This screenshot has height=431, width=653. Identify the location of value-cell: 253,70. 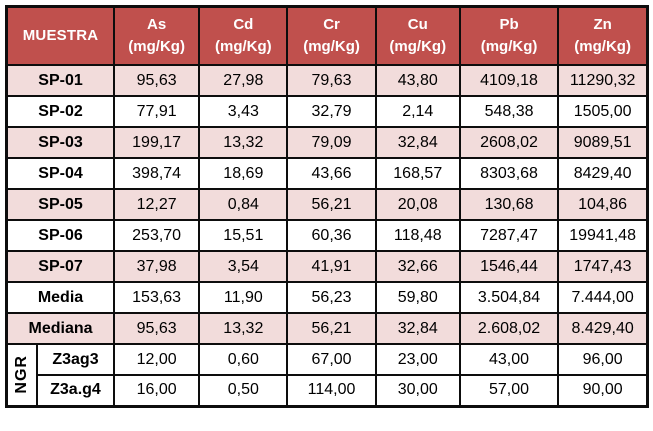
(157, 235).